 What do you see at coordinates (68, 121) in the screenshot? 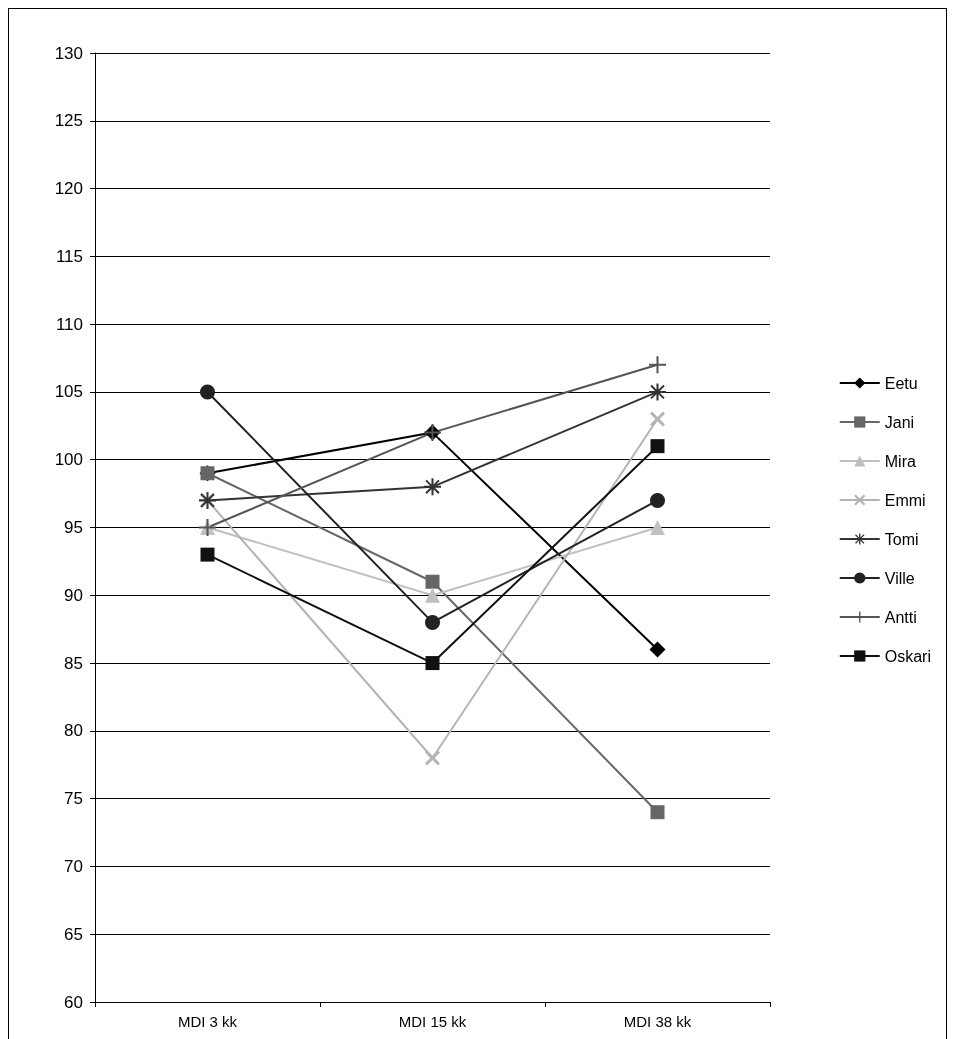
I see `y-tick-label: 125` at bounding box center [68, 121].